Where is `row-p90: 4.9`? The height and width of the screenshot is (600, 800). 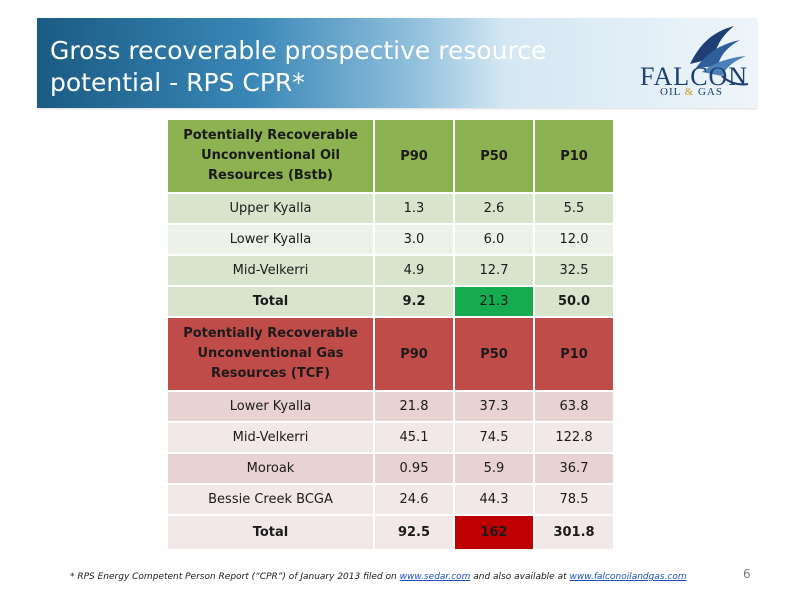 row-p90: 4.9 is located at coordinates (414, 270).